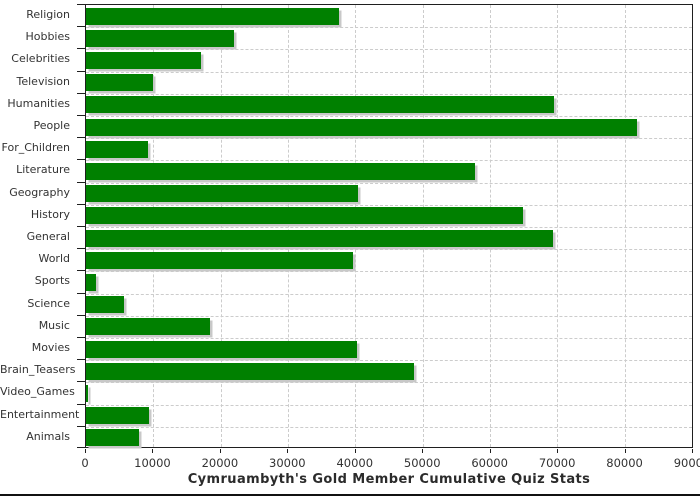 Image resolution: width=700 pixels, height=500 pixels. Describe the element at coordinates (118, 416) in the screenshot. I see `bar-entertainment` at that location.